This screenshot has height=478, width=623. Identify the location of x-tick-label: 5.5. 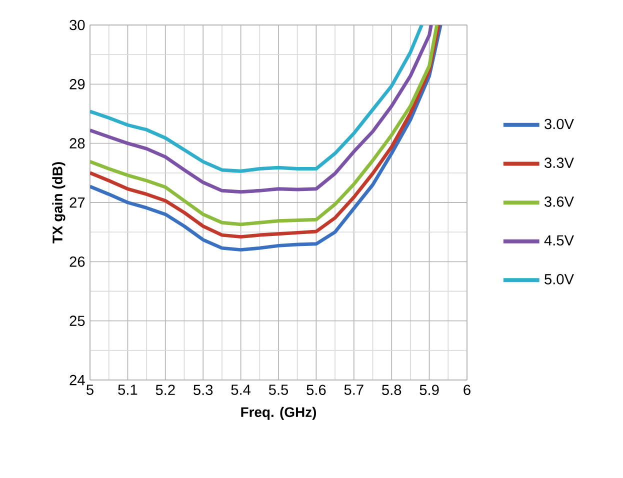
(278, 389).